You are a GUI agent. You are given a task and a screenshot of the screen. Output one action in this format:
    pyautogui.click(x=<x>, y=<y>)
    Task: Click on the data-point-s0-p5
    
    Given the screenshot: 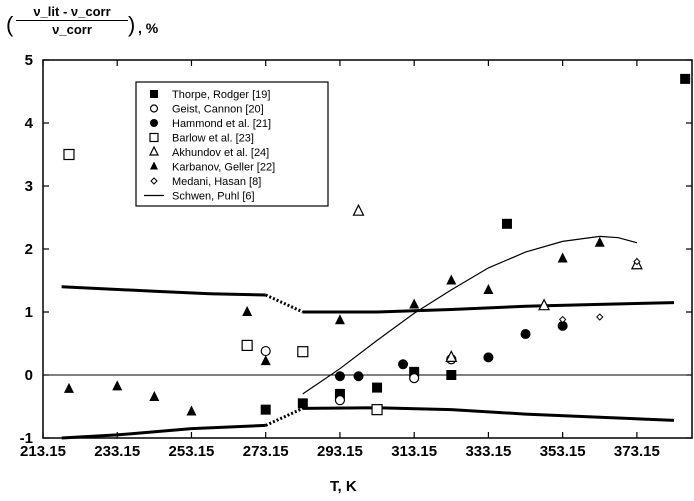 What is the action you would take?
    pyautogui.click(x=451, y=375)
    